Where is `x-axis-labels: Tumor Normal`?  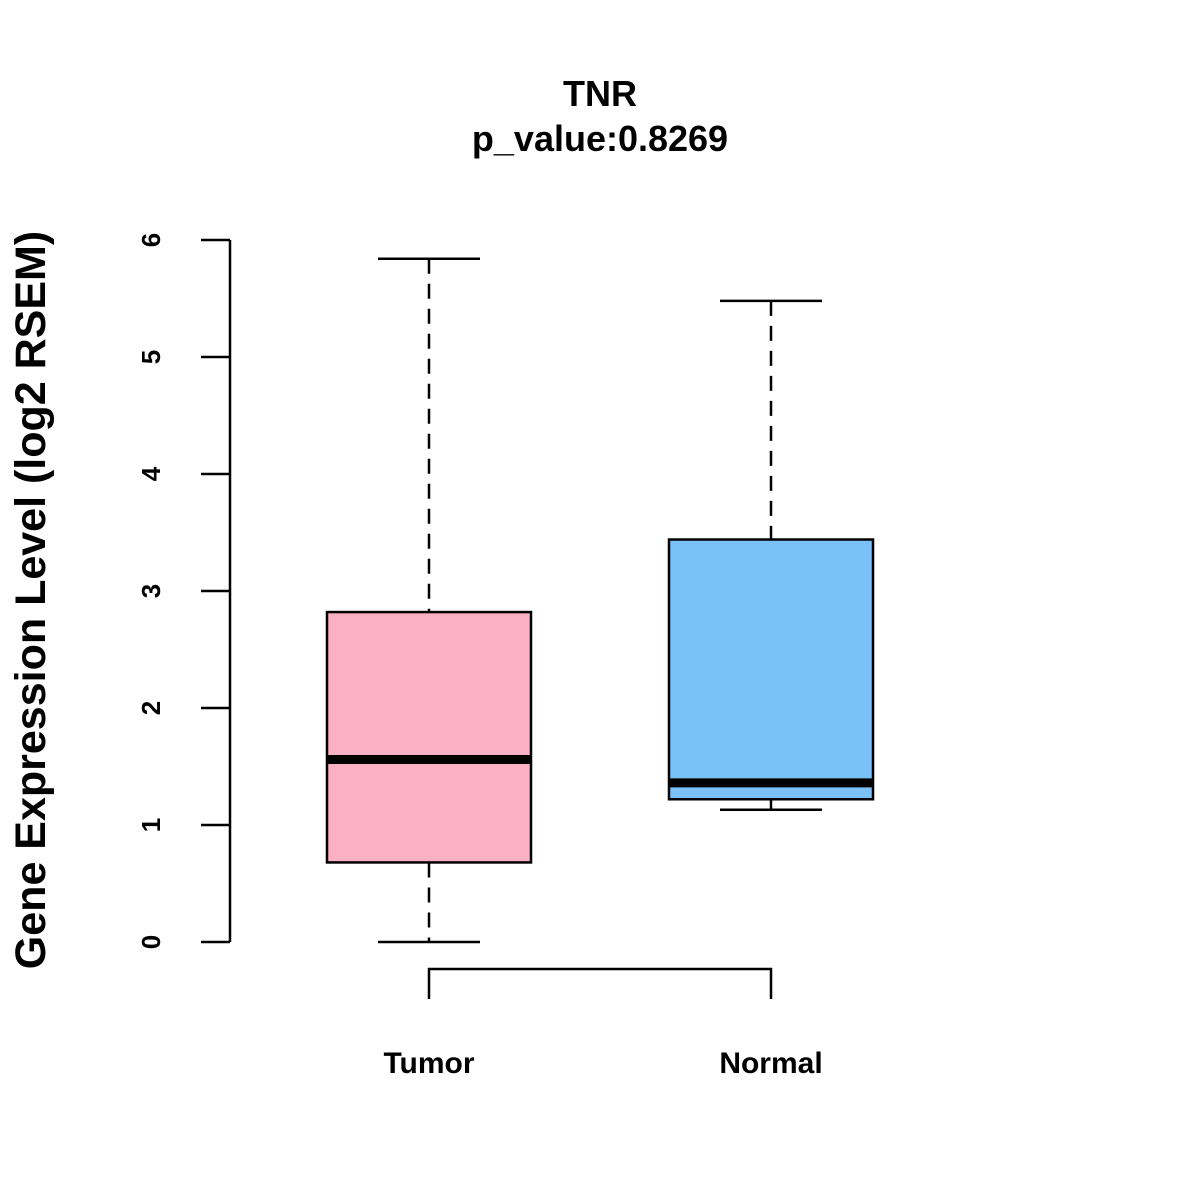 x-axis-labels: Tumor Normal is located at coordinates (602, 1063).